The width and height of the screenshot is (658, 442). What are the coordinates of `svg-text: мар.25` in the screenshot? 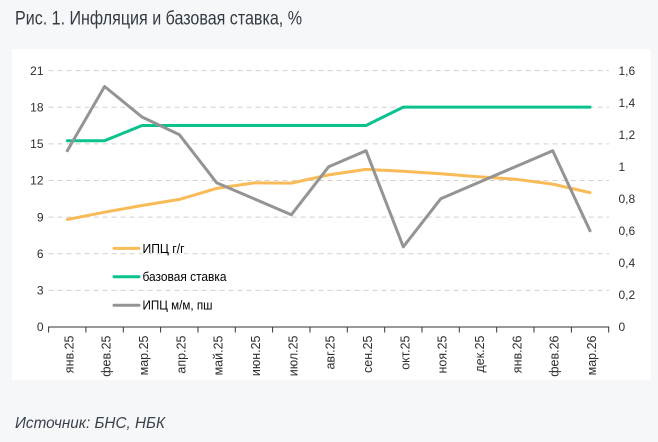 It's located at (144, 355).